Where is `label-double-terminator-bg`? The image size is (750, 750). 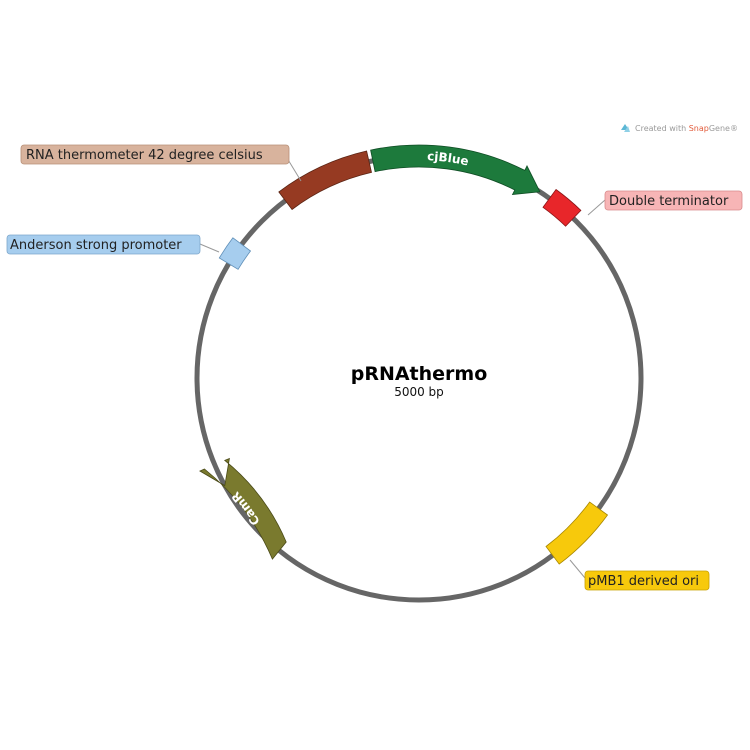 label-double-terminator-bg is located at coordinates (673, 200).